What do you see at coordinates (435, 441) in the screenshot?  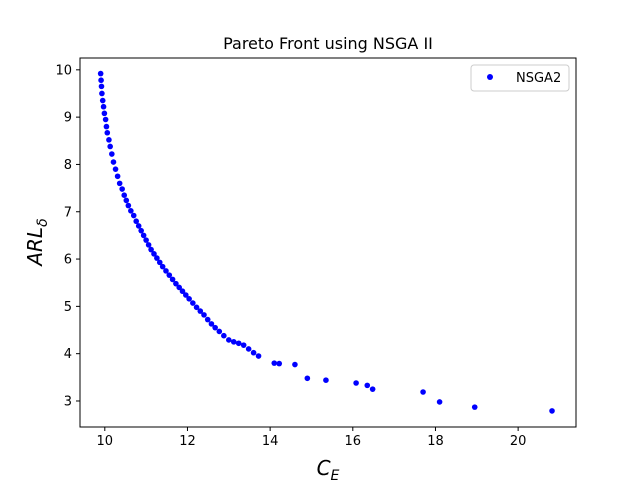 I see `x-tick-label: 18` at bounding box center [435, 441].